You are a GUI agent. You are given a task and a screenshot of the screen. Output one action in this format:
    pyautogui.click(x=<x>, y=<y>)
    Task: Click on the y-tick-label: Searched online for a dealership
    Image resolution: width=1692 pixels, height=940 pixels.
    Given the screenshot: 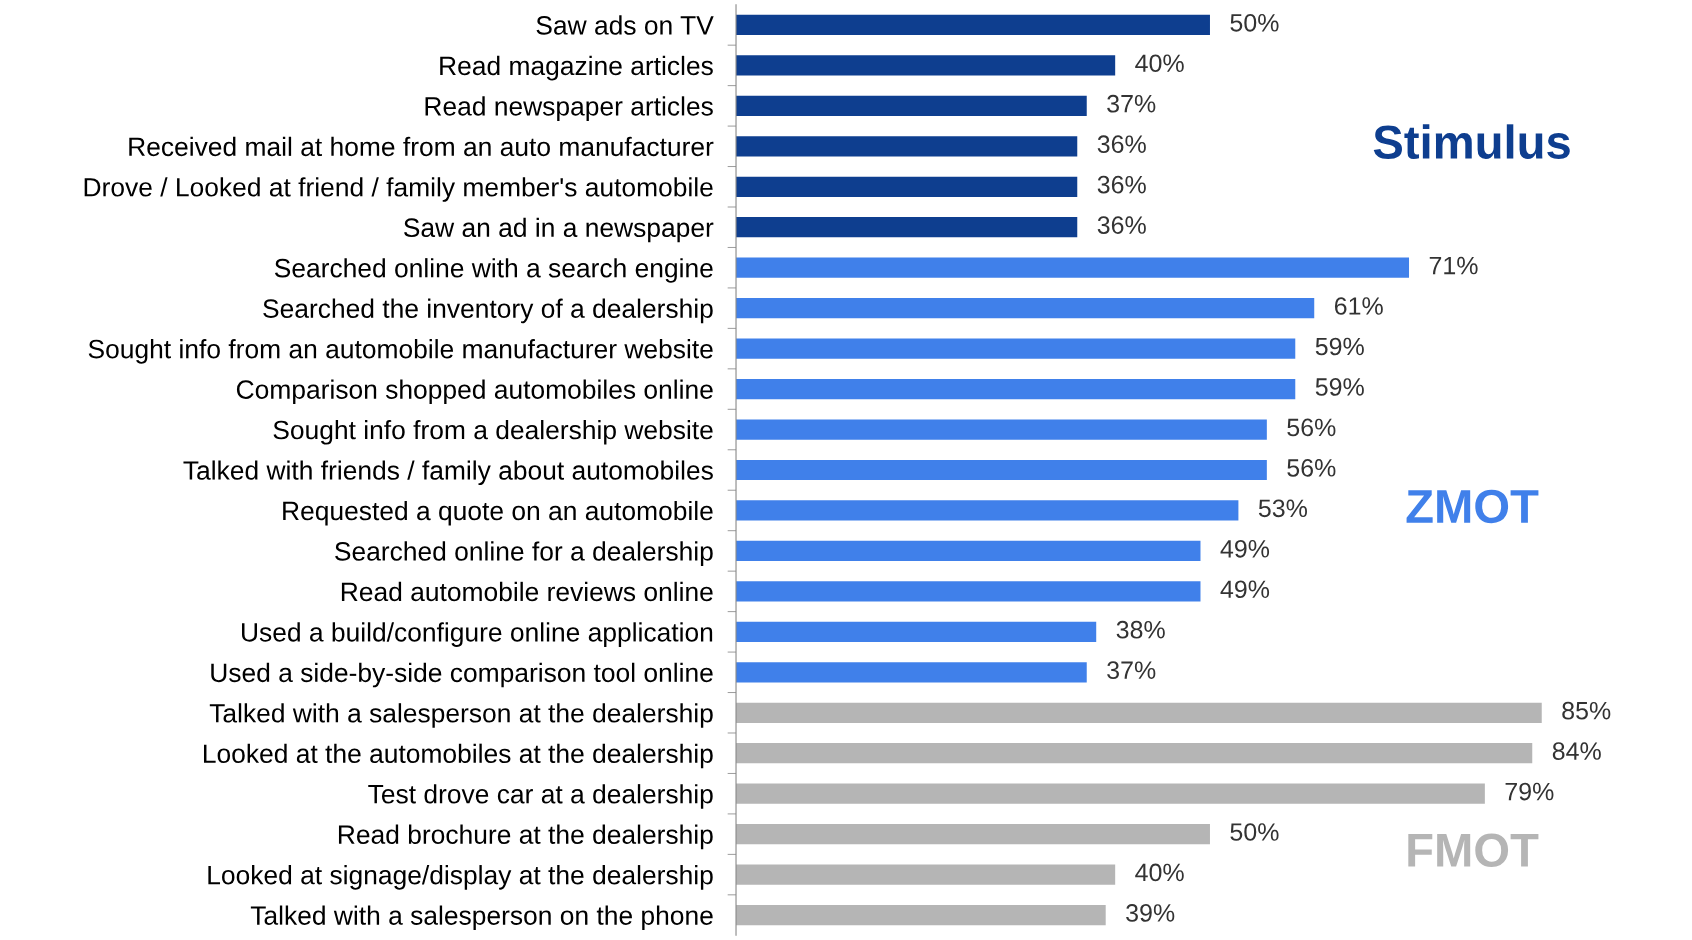 What is the action you would take?
    pyautogui.click(x=524, y=553)
    